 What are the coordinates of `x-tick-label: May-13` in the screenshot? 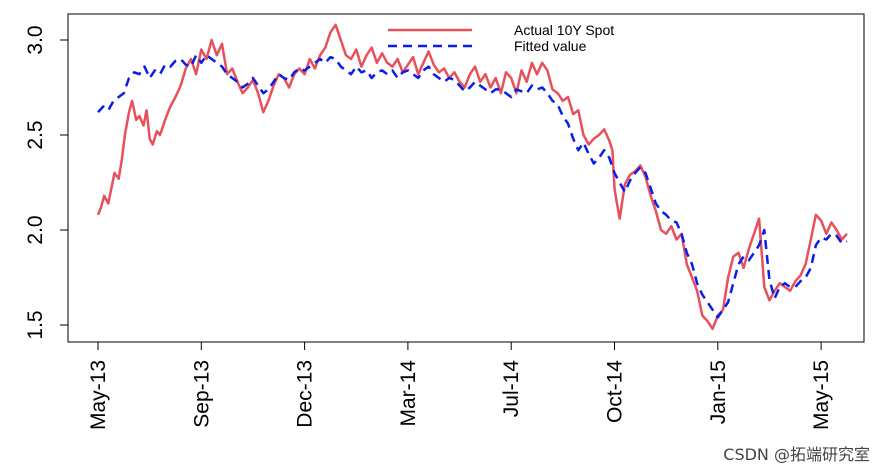 It's located at (98, 395).